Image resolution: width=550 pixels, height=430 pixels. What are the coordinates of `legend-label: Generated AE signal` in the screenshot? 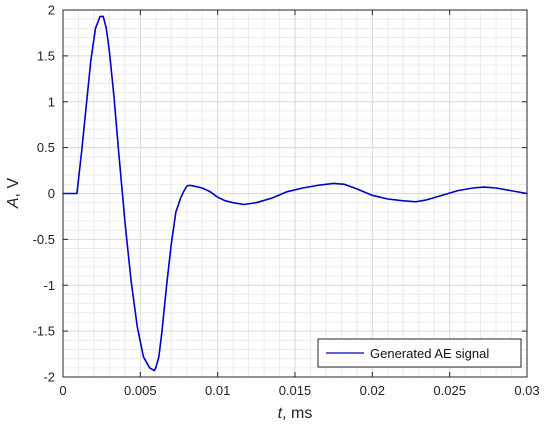 It's located at (429, 353).